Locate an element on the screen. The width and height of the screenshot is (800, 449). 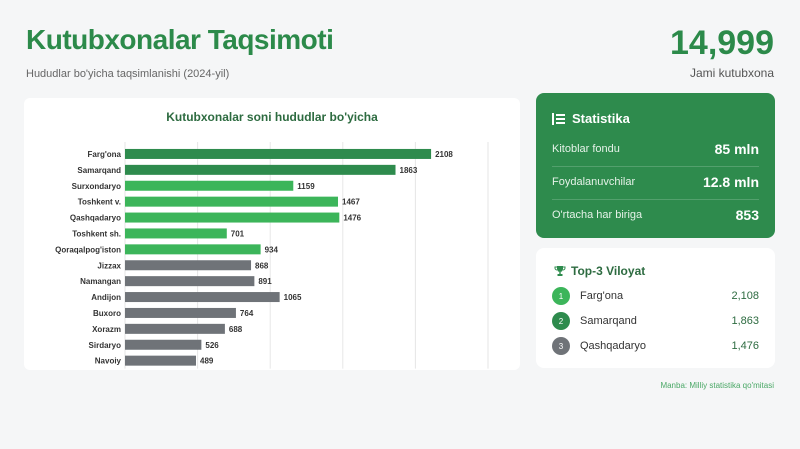
bar-value-label: 489 is located at coordinates (207, 361).